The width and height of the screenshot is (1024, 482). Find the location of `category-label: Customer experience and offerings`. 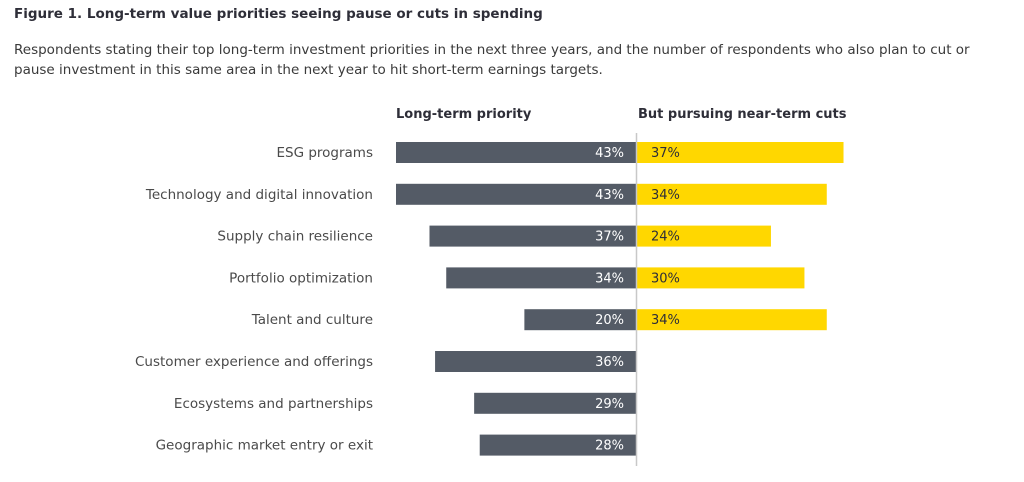

category-label: Customer experience and offerings is located at coordinates (254, 362).